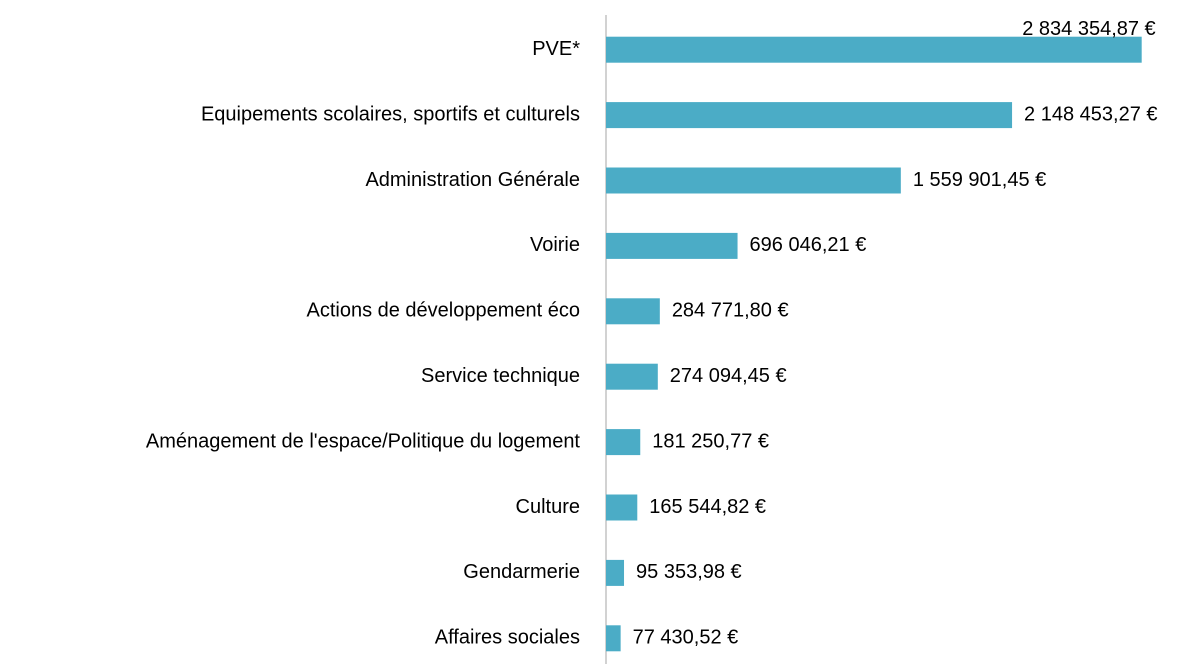  What do you see at coordinates (556, 49) in the screenshot?
I see `category-label: PVE*` at bounding box center [556, 49].